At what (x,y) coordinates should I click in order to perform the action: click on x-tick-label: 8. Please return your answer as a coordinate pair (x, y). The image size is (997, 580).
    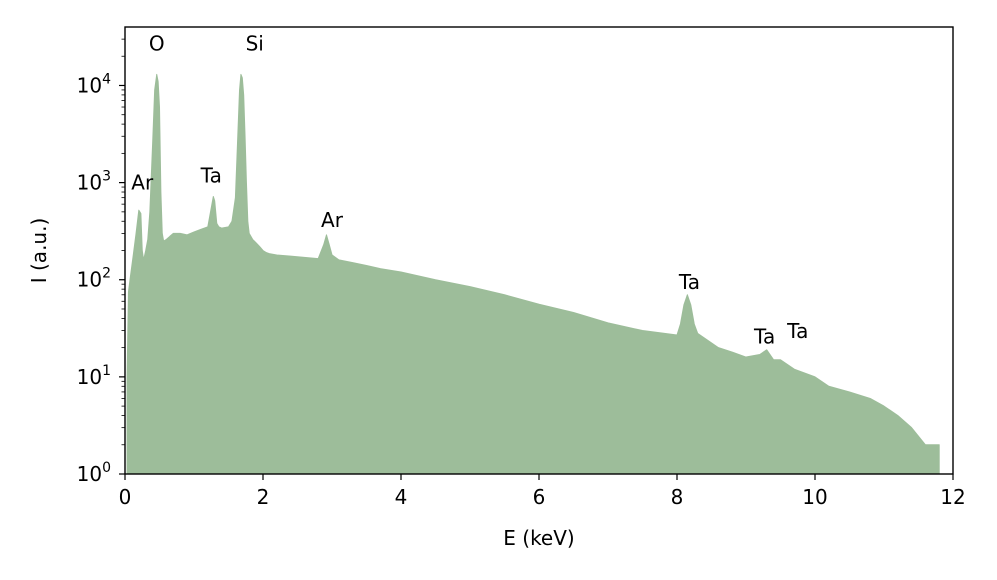
    Looking at the image, I should click on (677, 497).